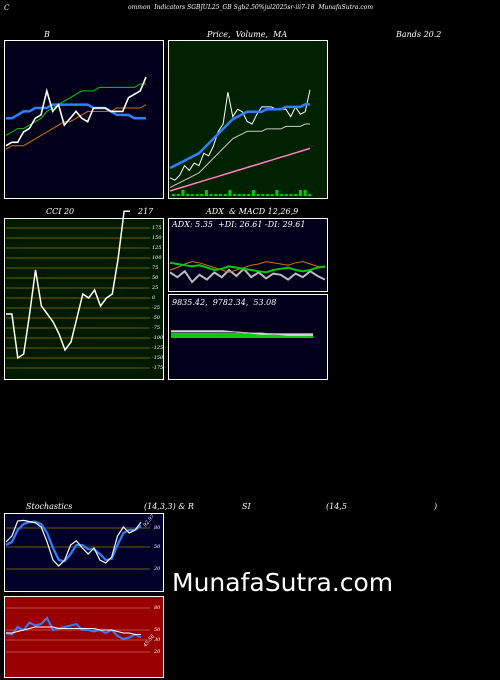 The width and height of the screenshot is (500, 680). I want to click on bb-middle-band, so click(76, 111).